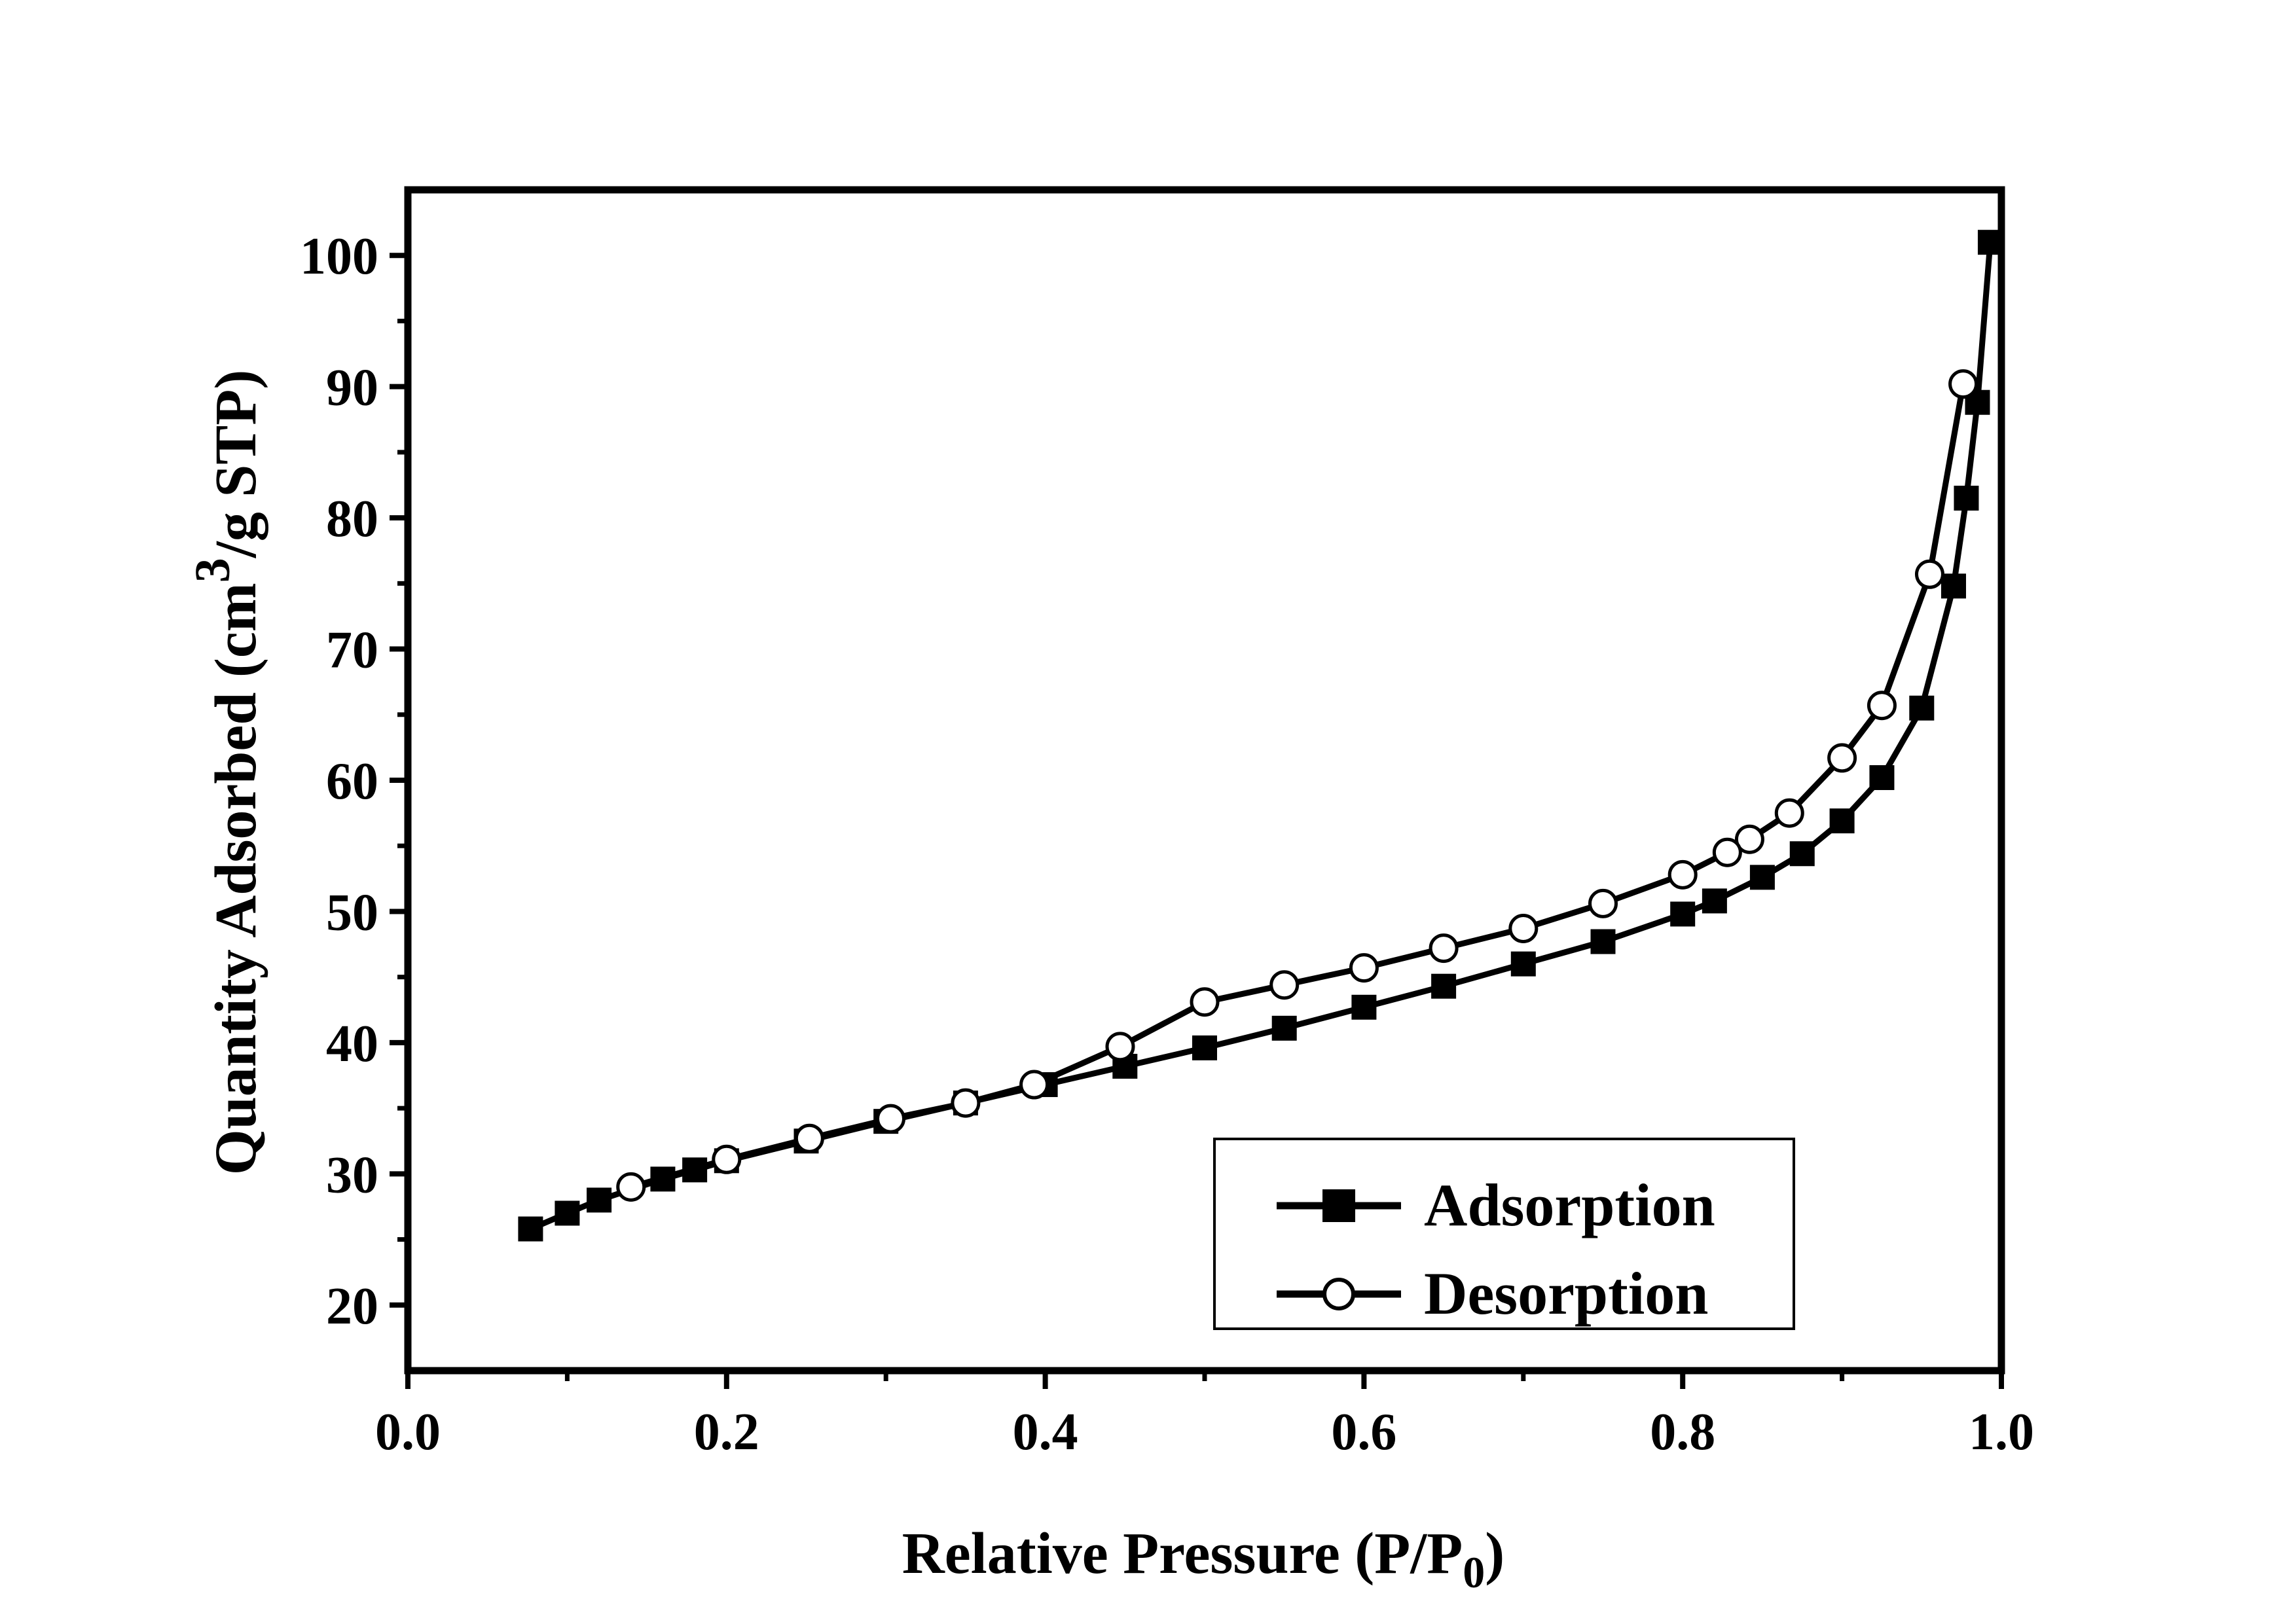 This screenshot has width=2296, height=1622. Describe the element at coordinates (352, 912) in the screenshot. I see `y-tick-label: 50` at that location.